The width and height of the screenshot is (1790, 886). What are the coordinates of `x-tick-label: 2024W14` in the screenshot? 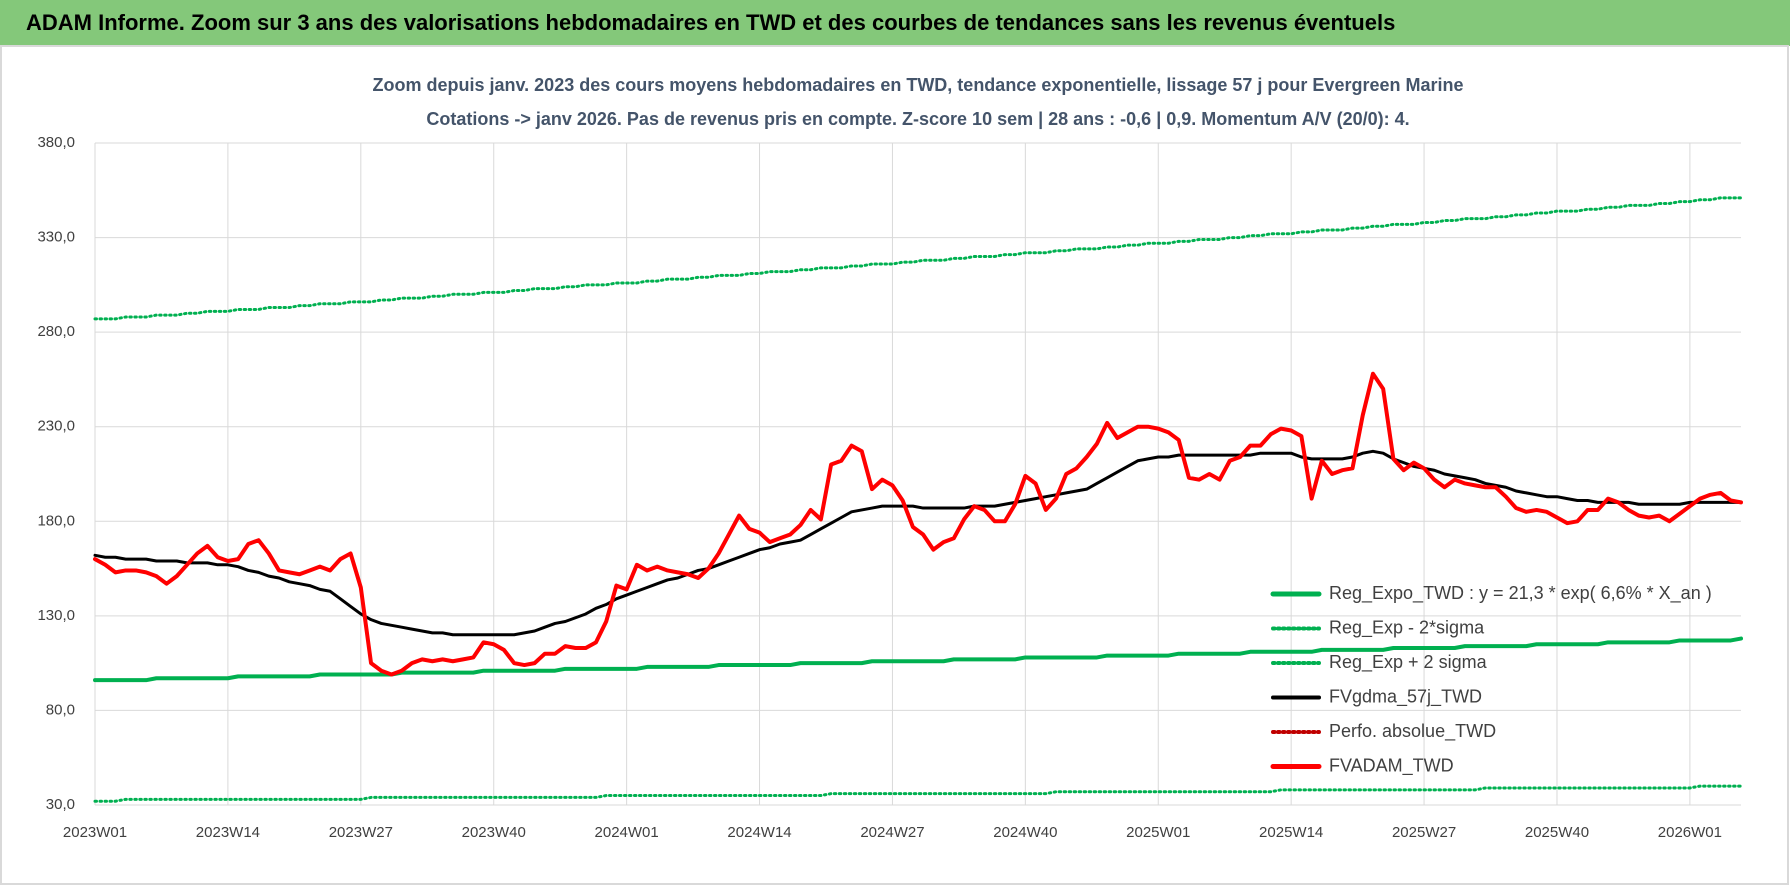 It's located at (759, 832).